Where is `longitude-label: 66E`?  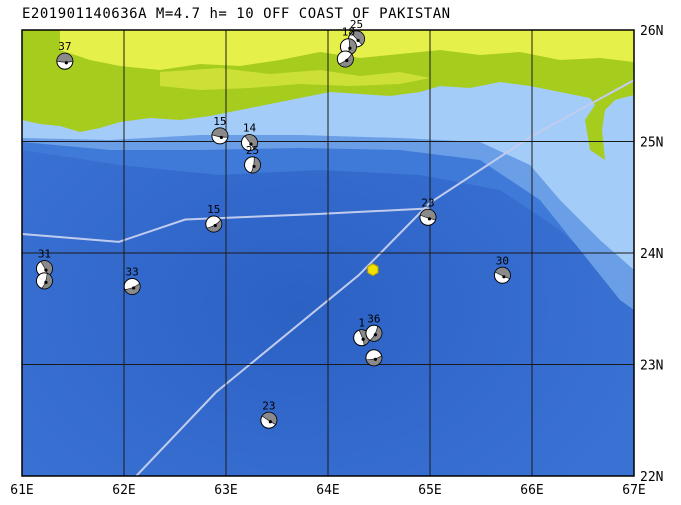
longitude-label: 66E is located at coordinates (531, 490).